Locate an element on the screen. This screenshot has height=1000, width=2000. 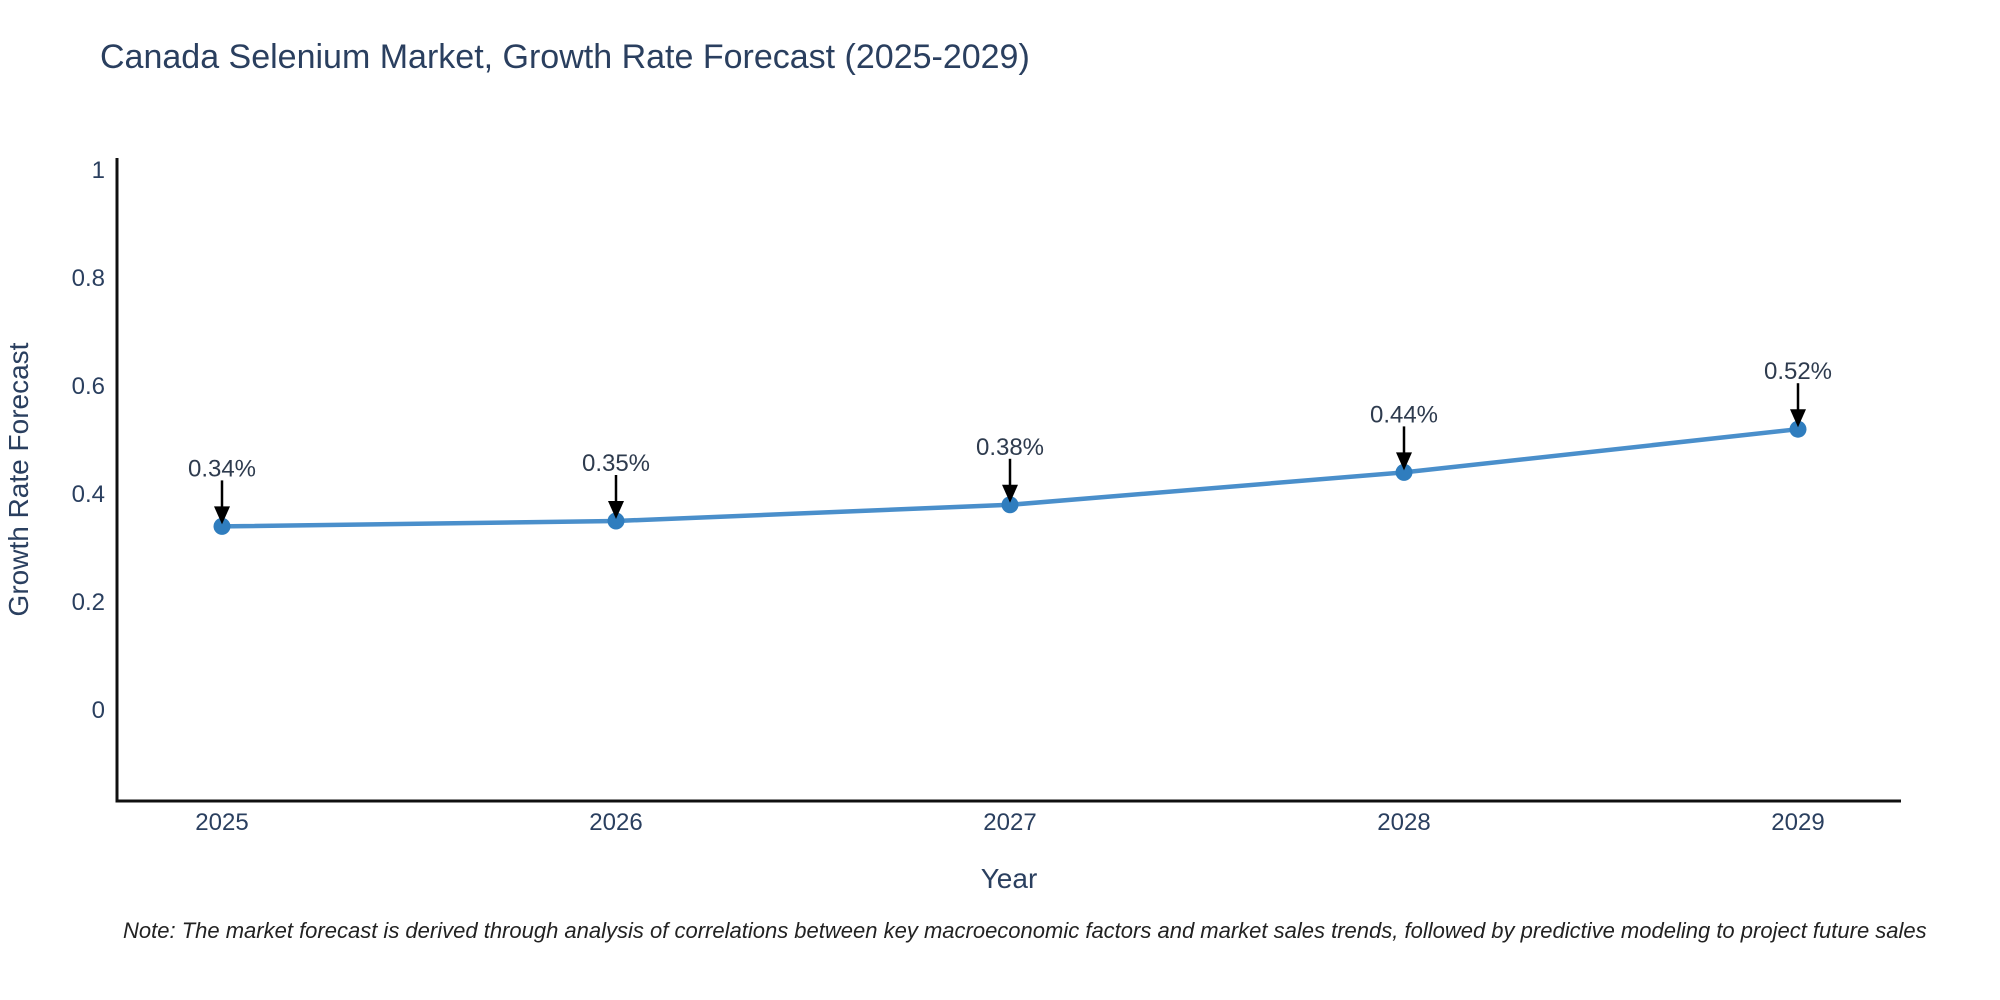
data-point-2029 is located at coordinates (1798, 429).